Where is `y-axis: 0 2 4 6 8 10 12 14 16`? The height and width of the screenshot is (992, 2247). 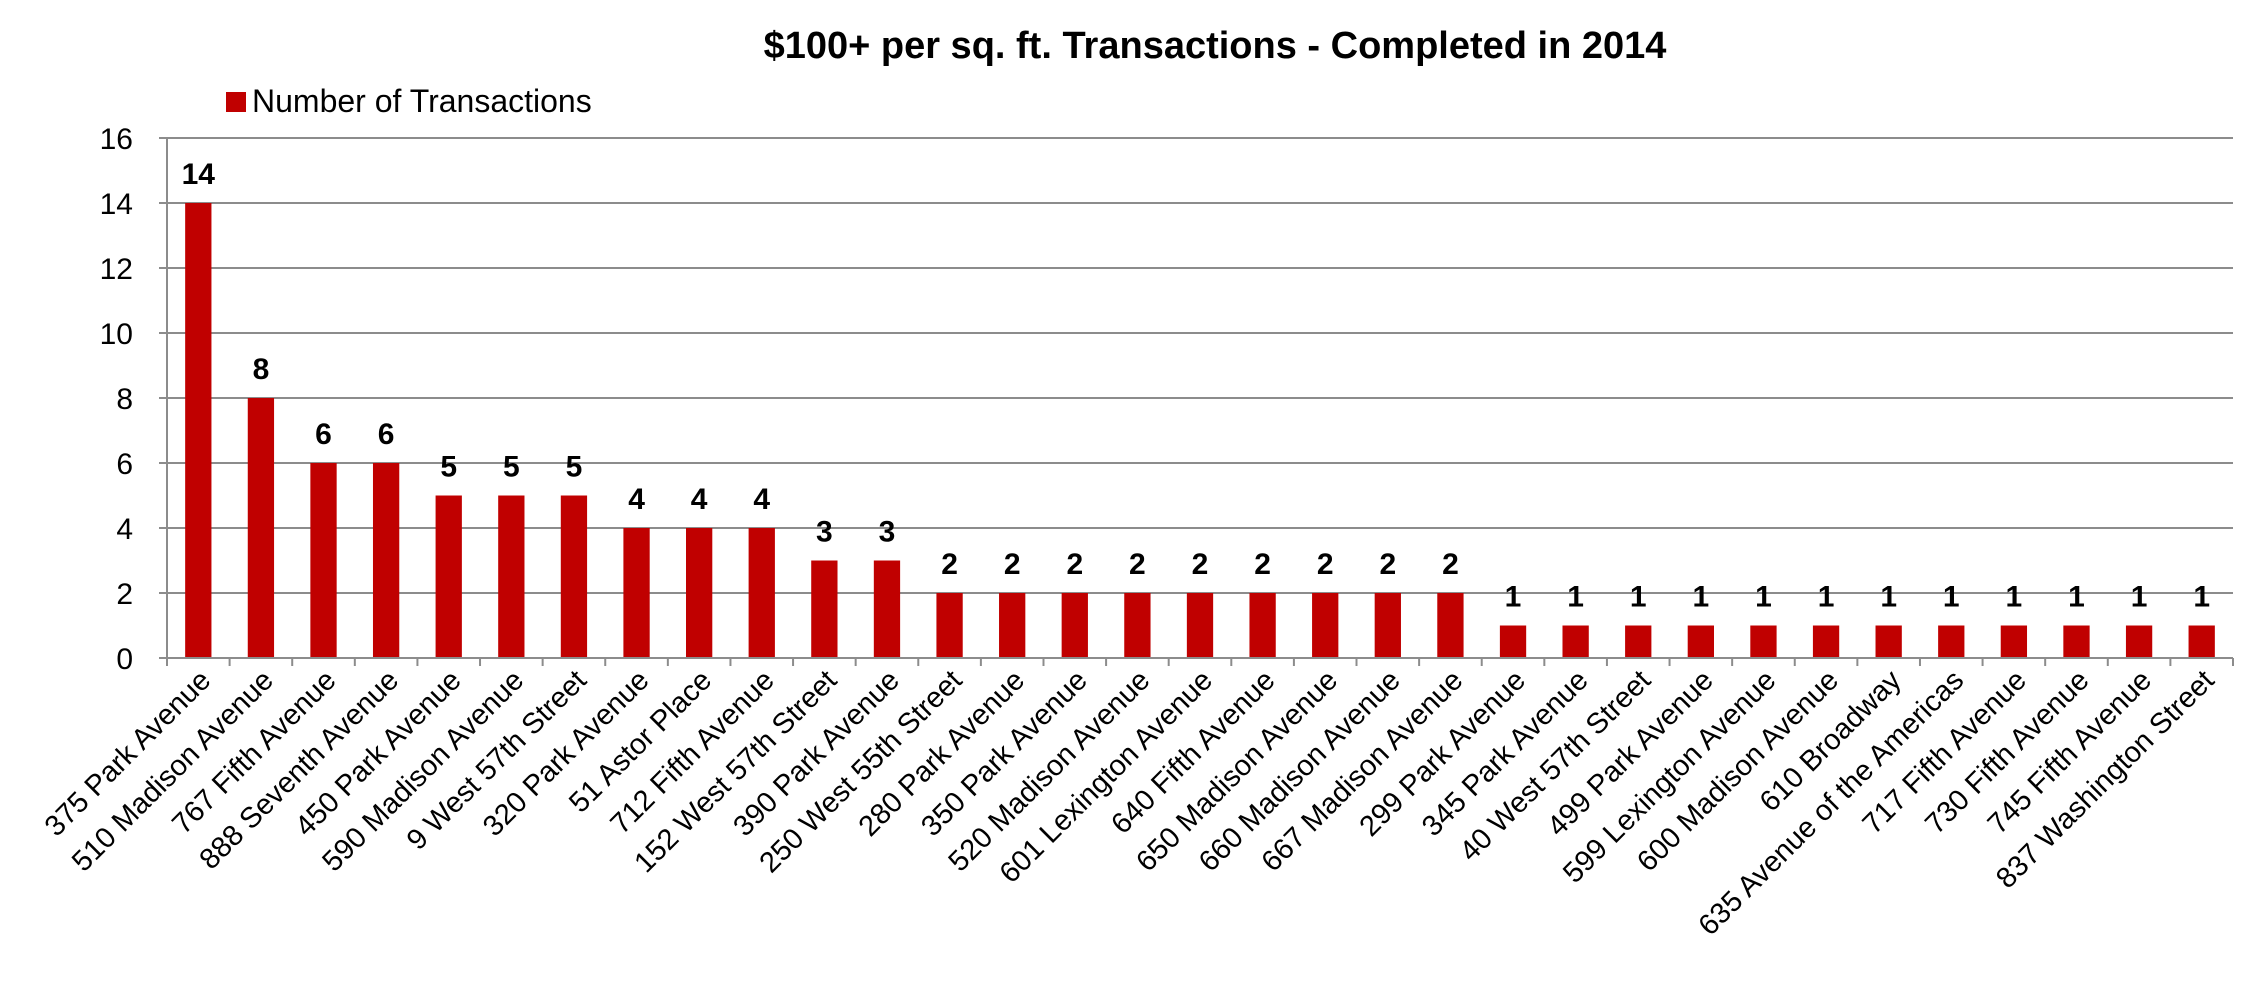 y-axis: 0 2 4 6 8 10 12 14 16 is located at coordinates (134, 399).